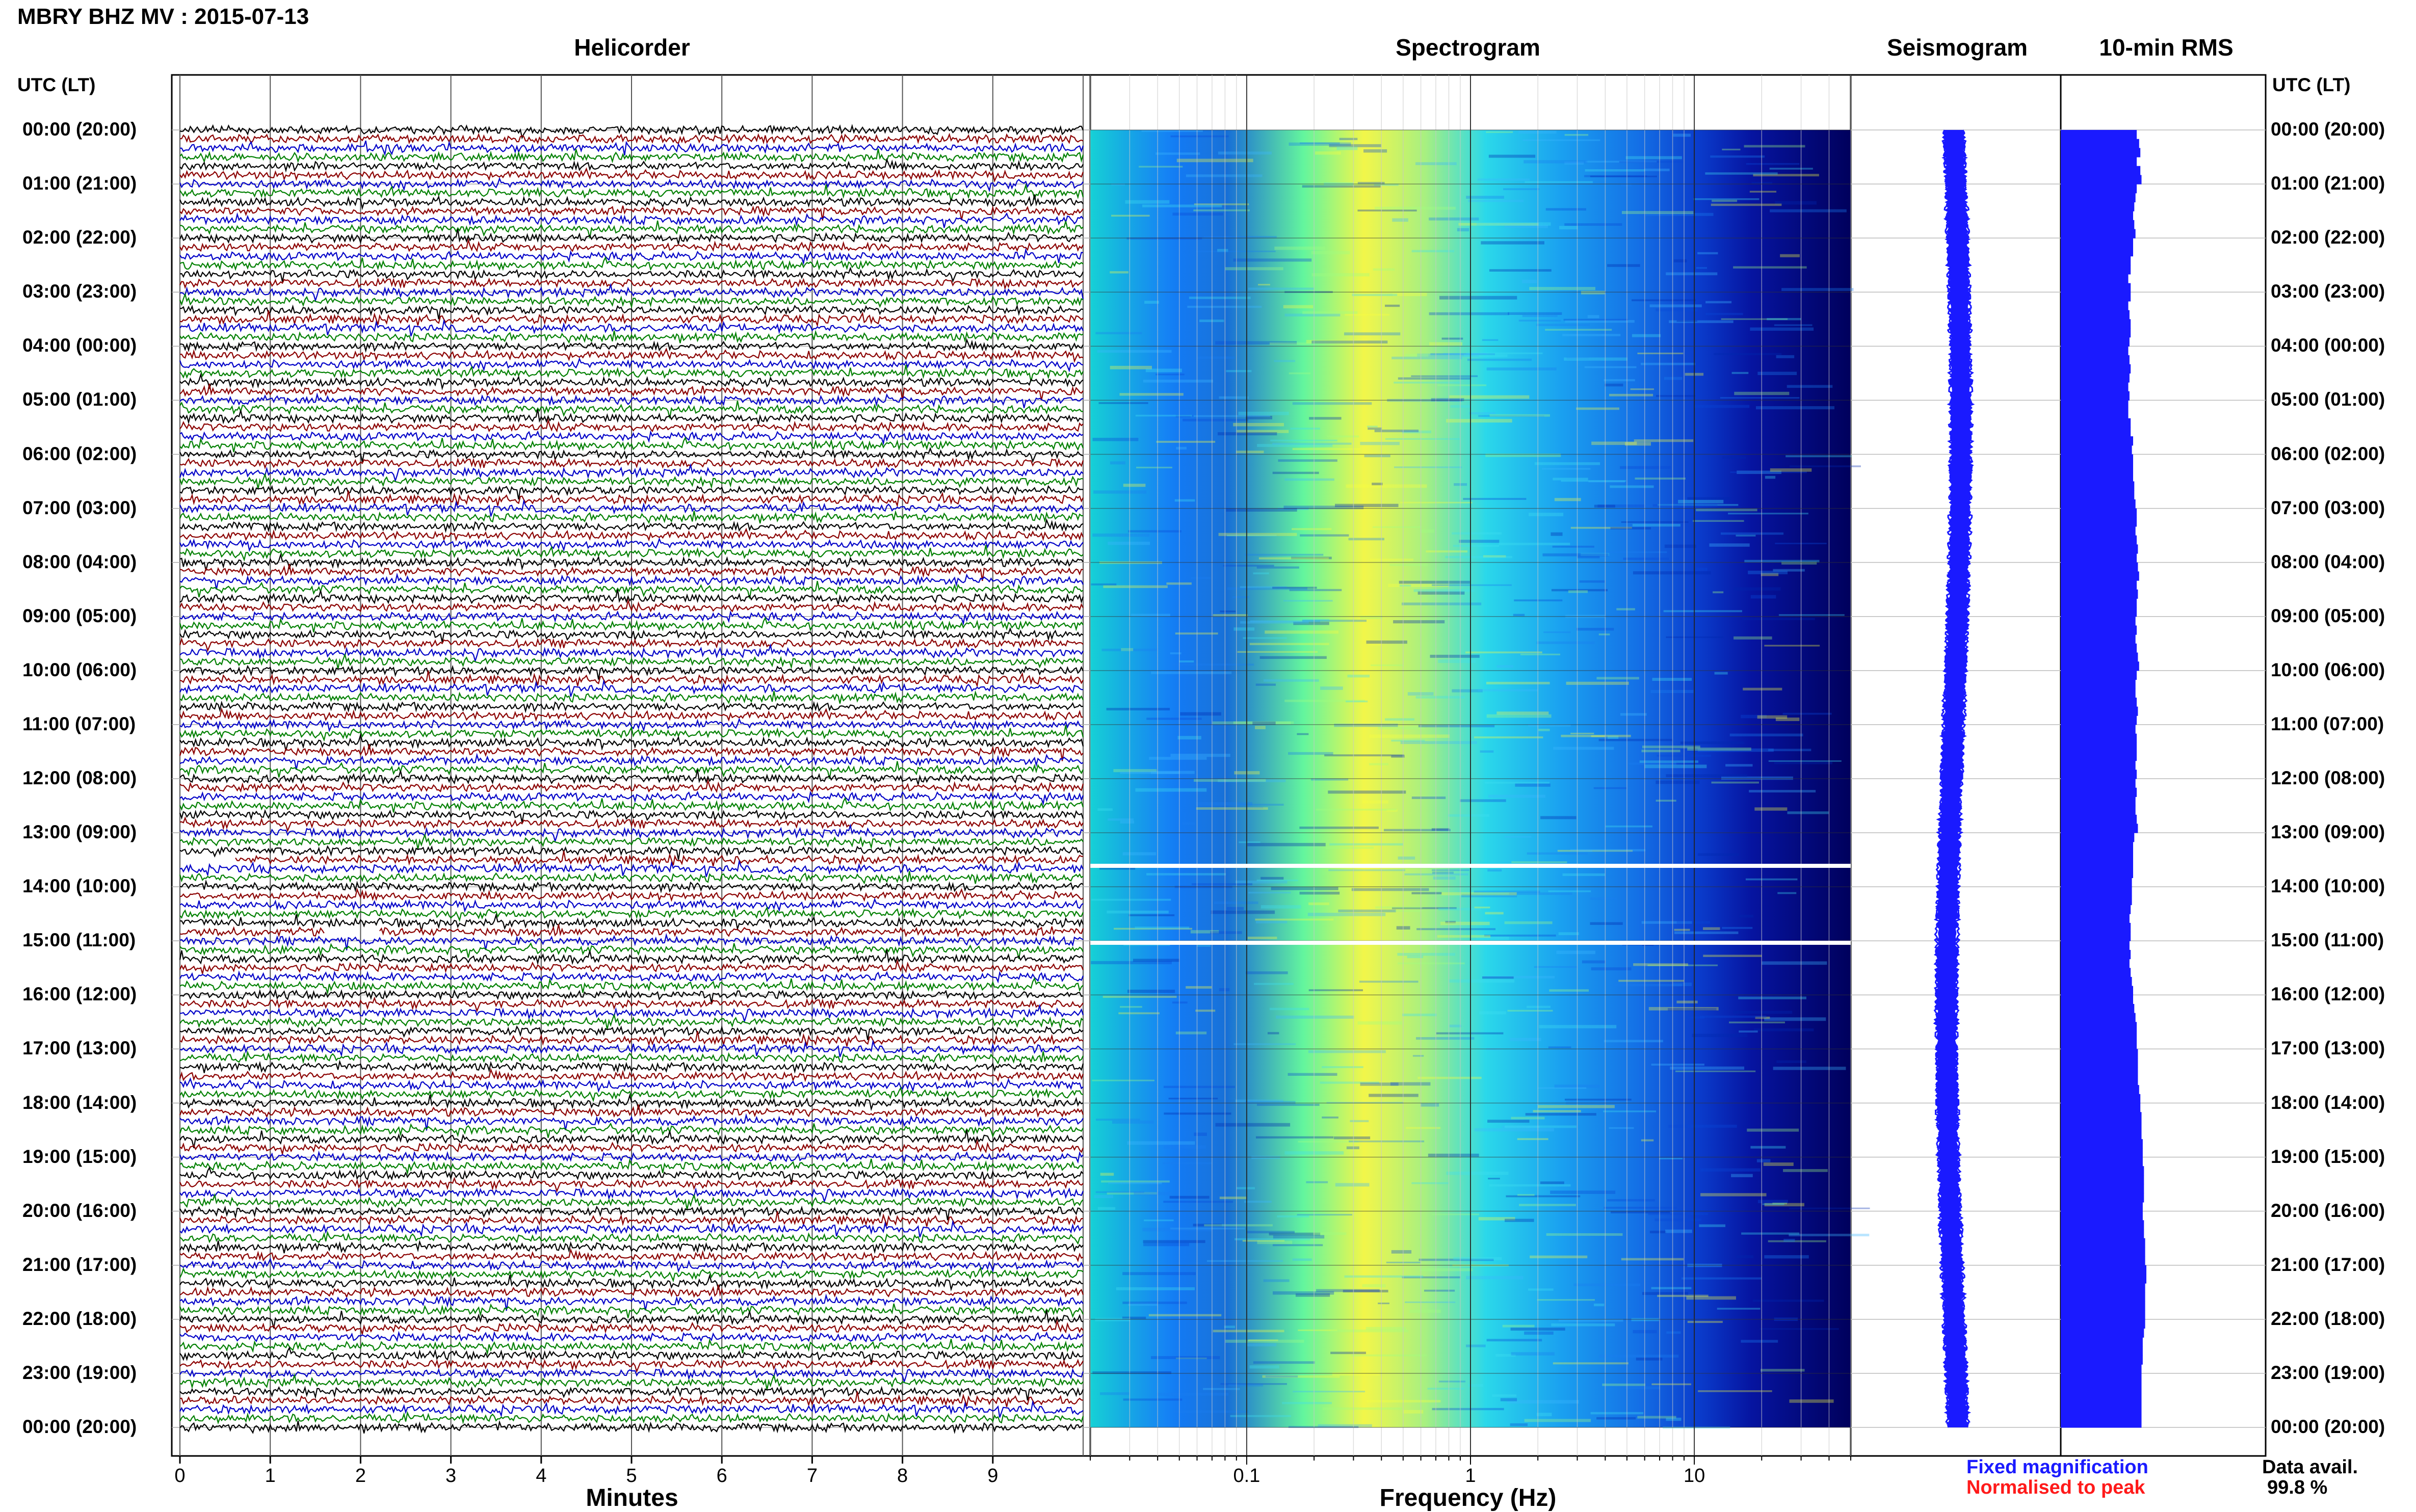 This screenshot has width=2416, height=1512. What do you see at coordinates (2311, 84) in the screenshot?
I see `right-time-header: UTC (LT)` at bounding box center [2311, 84].